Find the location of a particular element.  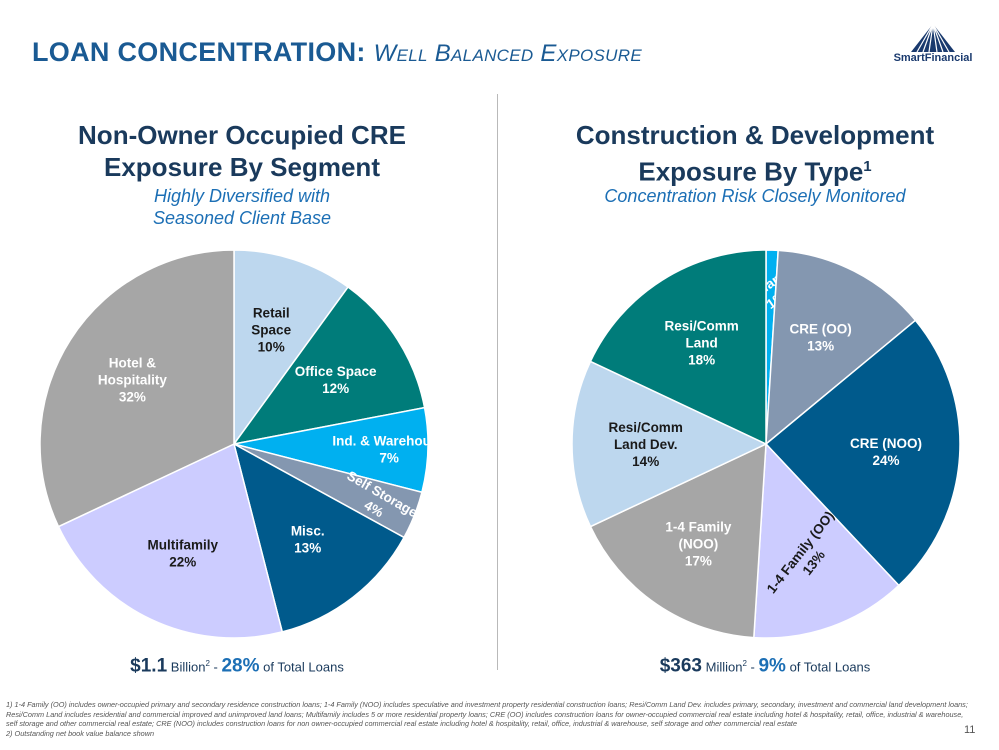

left-pie-label-line: 10% is located at coordinates (271, 347).